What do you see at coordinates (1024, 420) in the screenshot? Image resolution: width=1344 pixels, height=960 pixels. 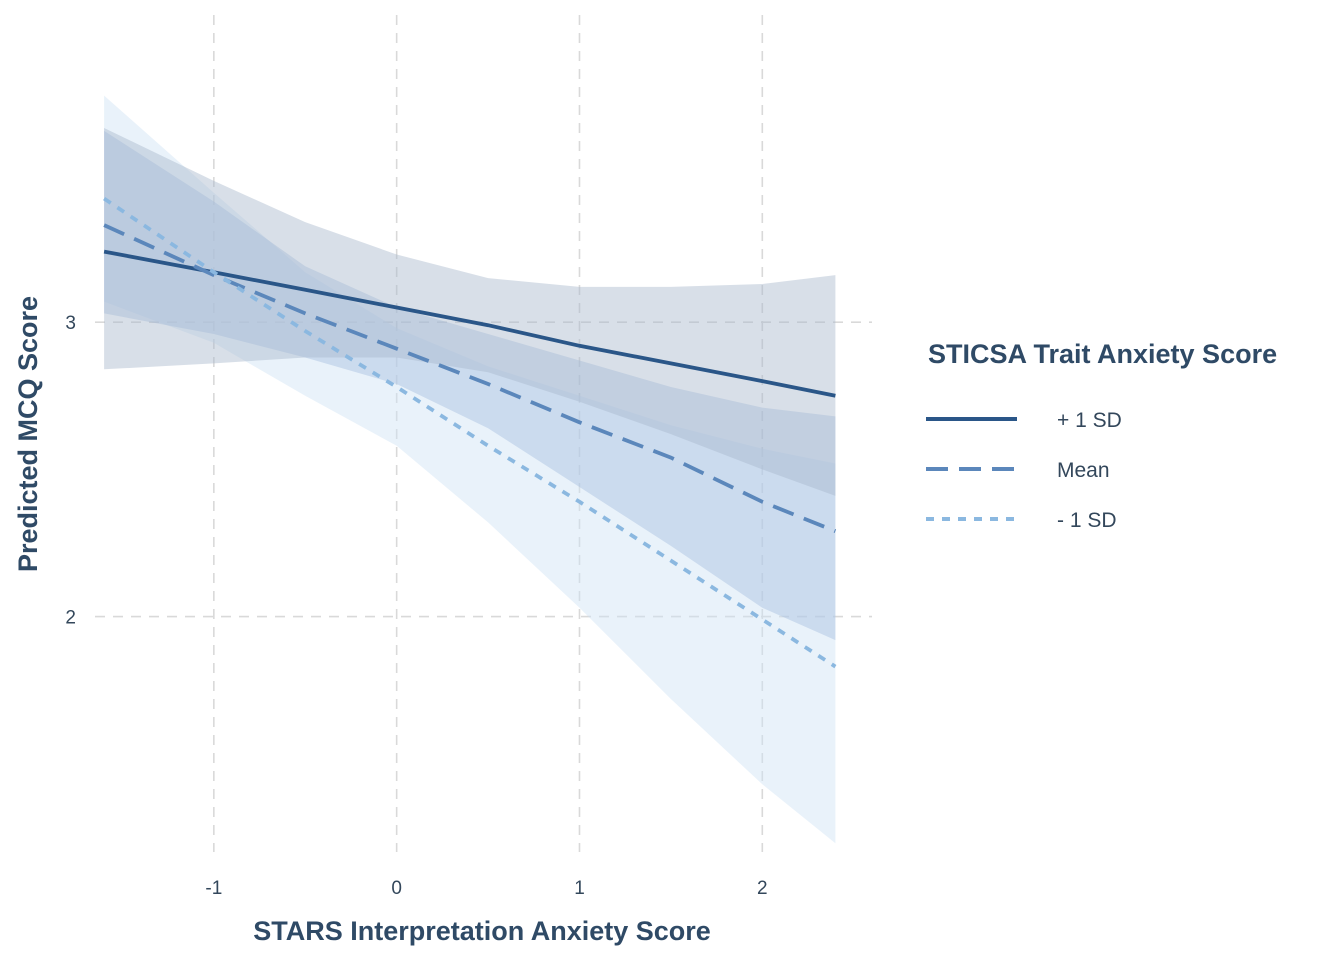 I see `legend-item: + 1 SD` at bounding box center [1024, 420].